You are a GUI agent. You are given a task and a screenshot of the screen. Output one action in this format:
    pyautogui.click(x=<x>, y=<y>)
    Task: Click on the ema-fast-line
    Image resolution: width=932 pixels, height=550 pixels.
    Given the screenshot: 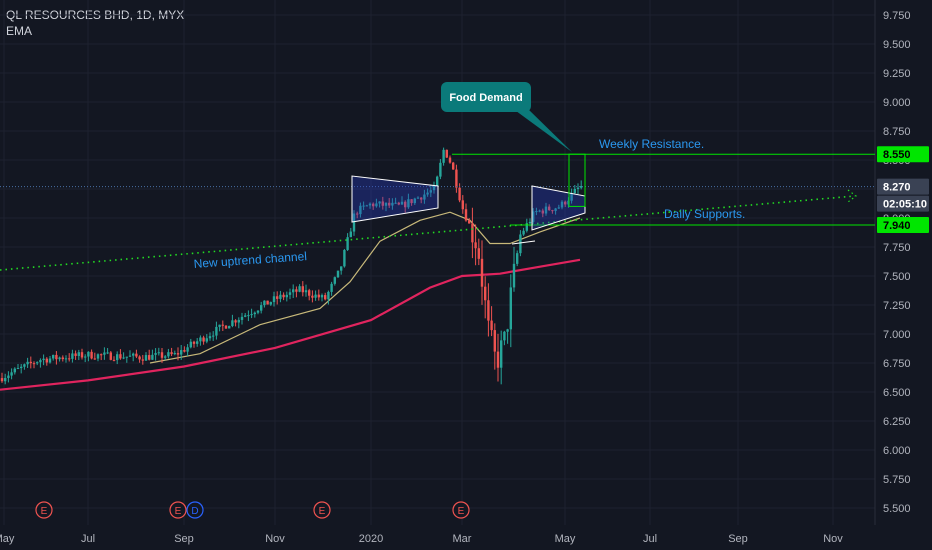 What is the action you would take?
    pyautogui.click(x=365, y=287)
    